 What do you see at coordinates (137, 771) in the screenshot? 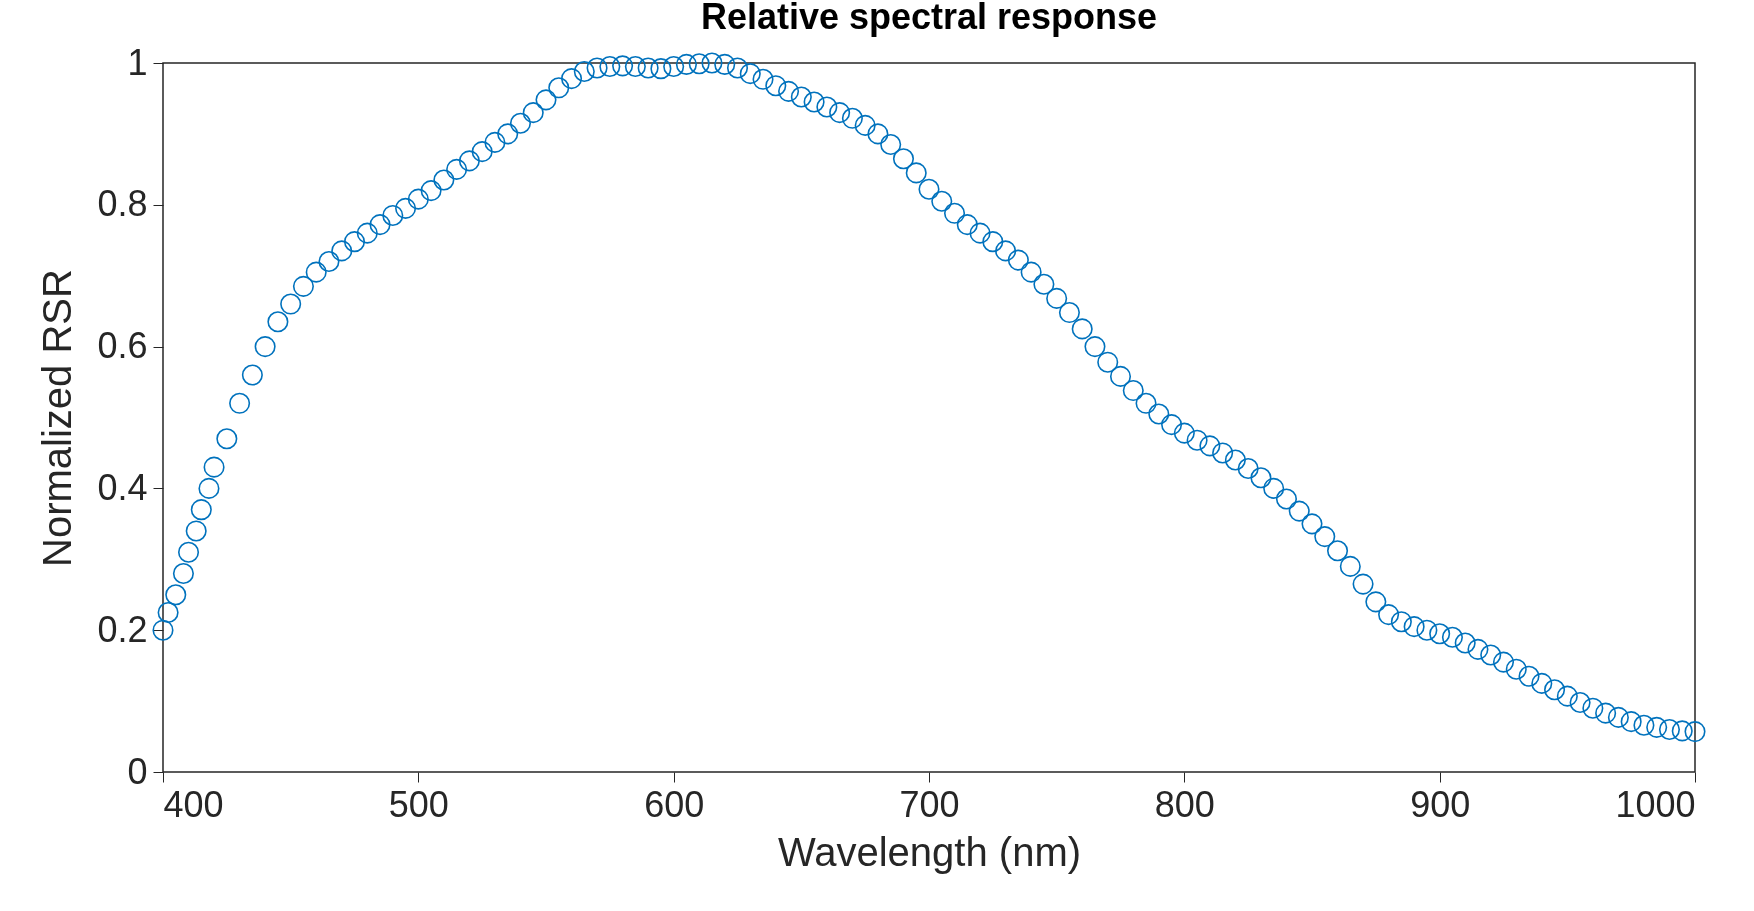
I see `y-tick-label: 0` at bounding box center [137, 771].